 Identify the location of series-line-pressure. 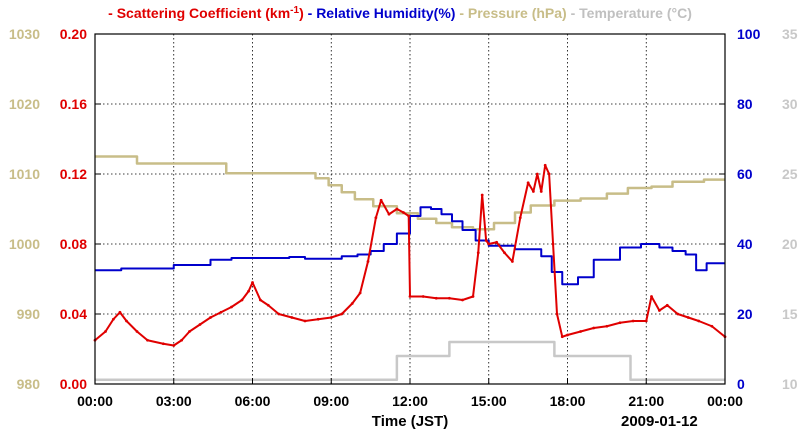
(410, 193).